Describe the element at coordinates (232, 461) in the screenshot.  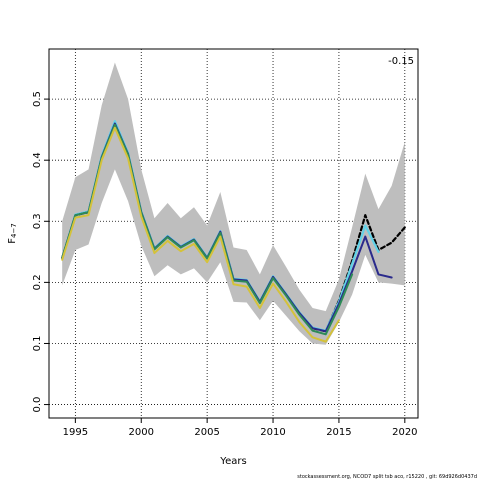
I see `x-axis-title: Years` at that location.